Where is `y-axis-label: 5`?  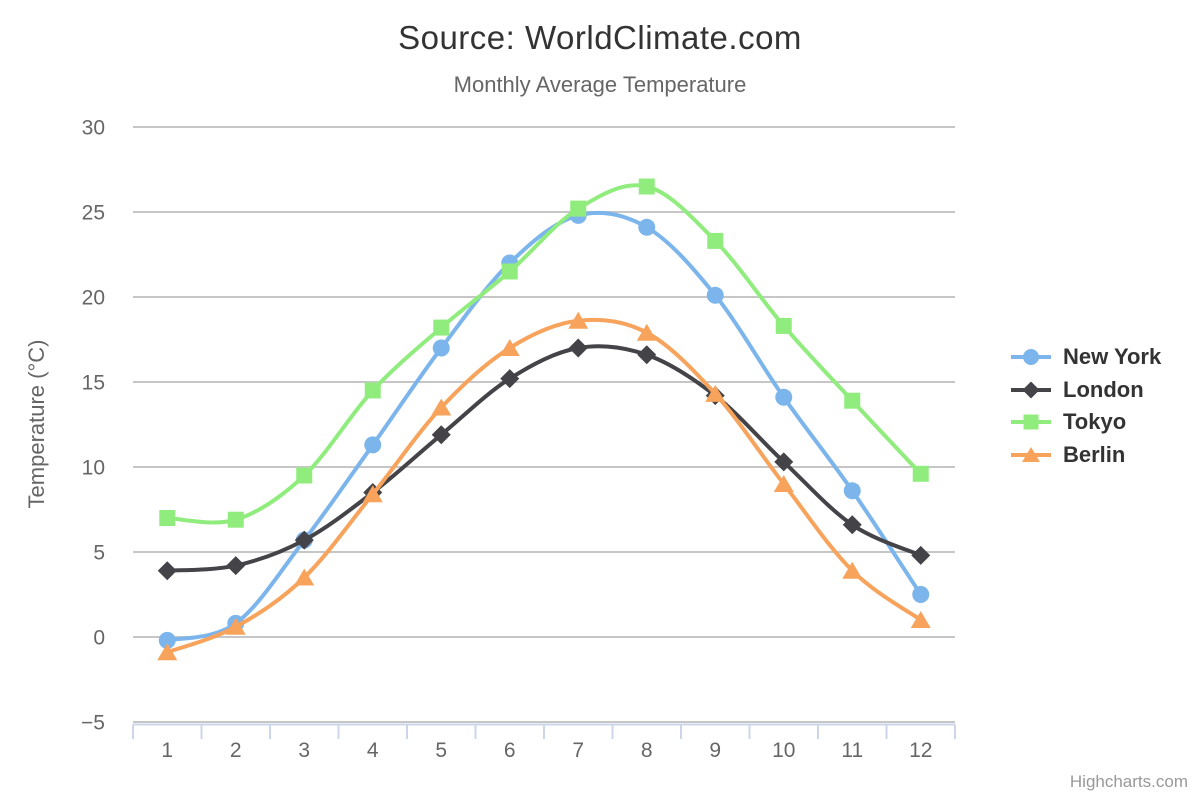 y-axis-label: 5 is located at coordinates (99, 553).